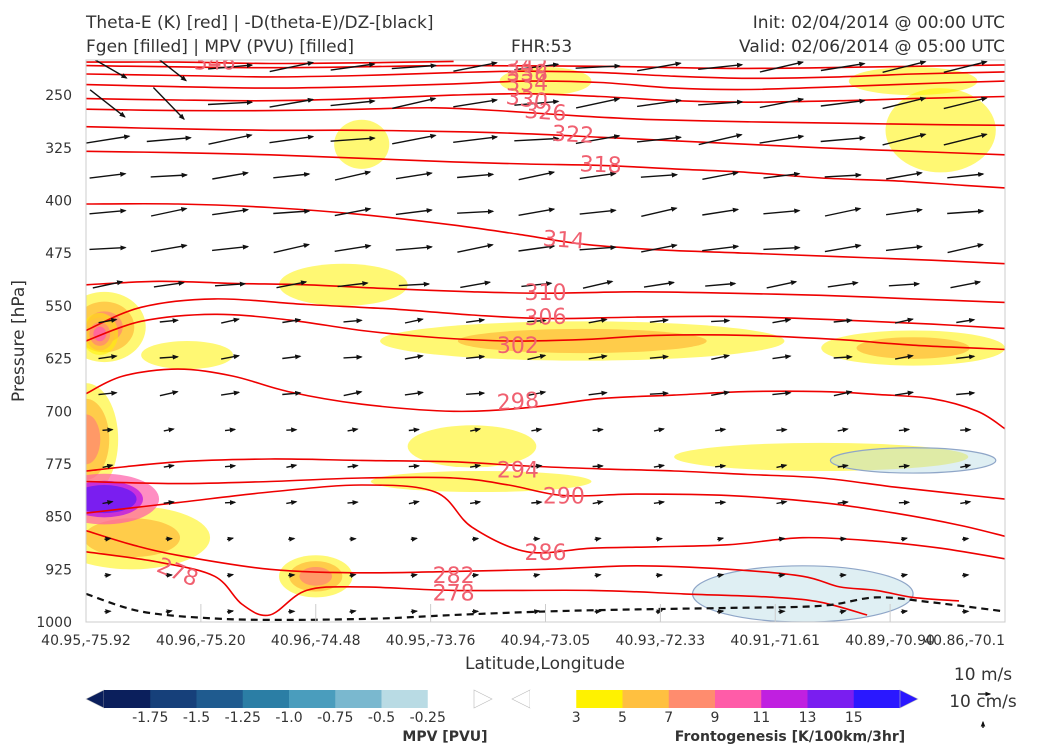 Image resolution: width=1050 pixels, height=750 pixels. I want to click on theta-e-label: 326, so click(546, 113).